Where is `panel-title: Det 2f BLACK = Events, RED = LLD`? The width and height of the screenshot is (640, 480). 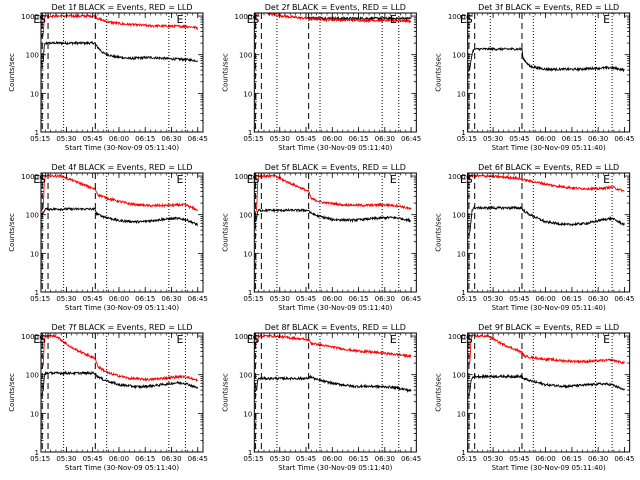
panel-title: Det 2f BLACK = Events, RED = LLD is located at coordinates (335, 7).